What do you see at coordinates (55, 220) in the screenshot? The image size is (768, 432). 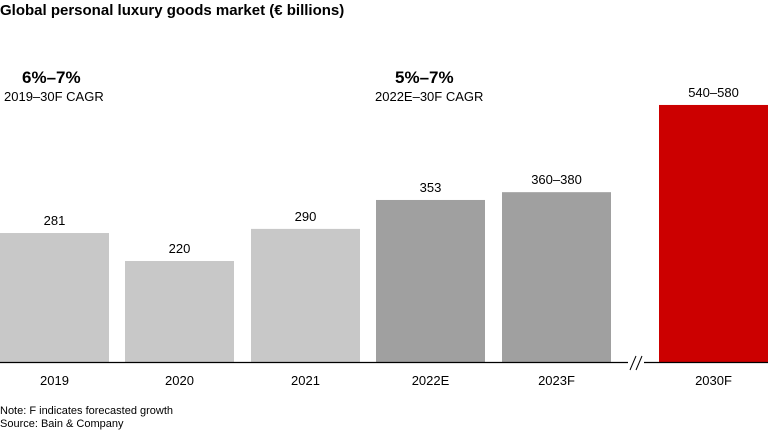 I see `data-label-2019: 281` at bounding box center [55, 220].